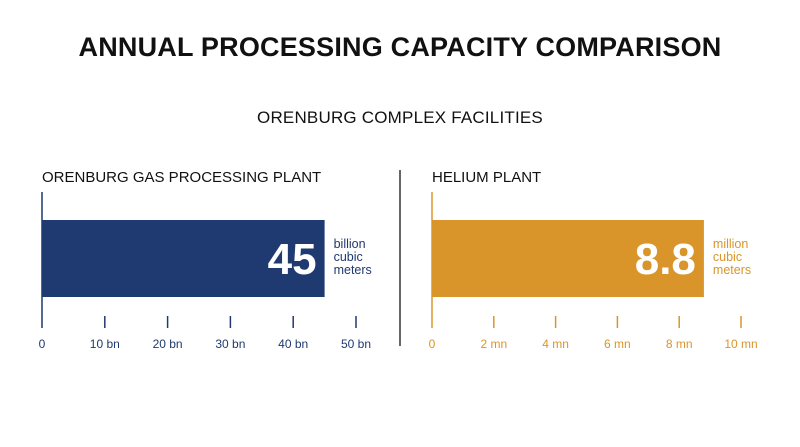 This screenshot has height=447, width=800. What do you see at coordinates (400, 47) in the screenshot?
I see `main-title: ANNUAL PROCESSING CAPACITY COMPARISON` at bounding box center [400, 47].